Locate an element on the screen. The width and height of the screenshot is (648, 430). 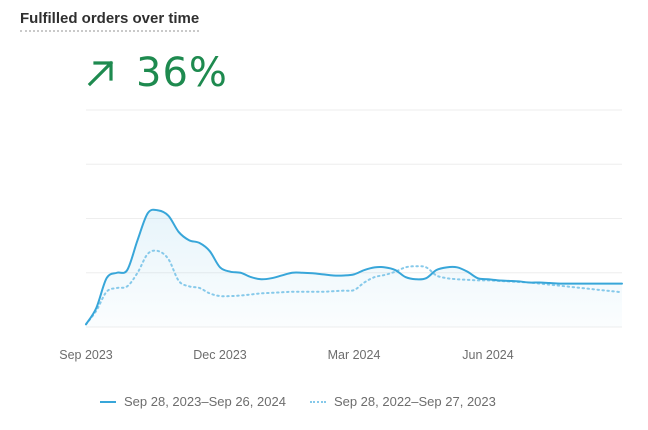
x-tick-label: Dec 2023 is located at coordinates (220, 355).